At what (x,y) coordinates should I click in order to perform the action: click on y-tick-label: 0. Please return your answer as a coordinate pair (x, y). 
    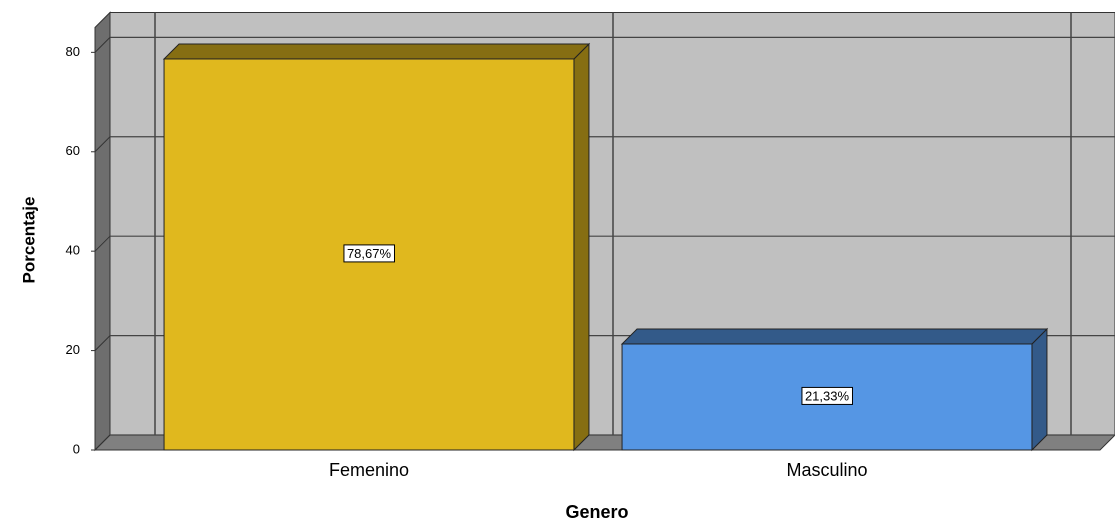
    Looking at the image, I should click on (76, 448).